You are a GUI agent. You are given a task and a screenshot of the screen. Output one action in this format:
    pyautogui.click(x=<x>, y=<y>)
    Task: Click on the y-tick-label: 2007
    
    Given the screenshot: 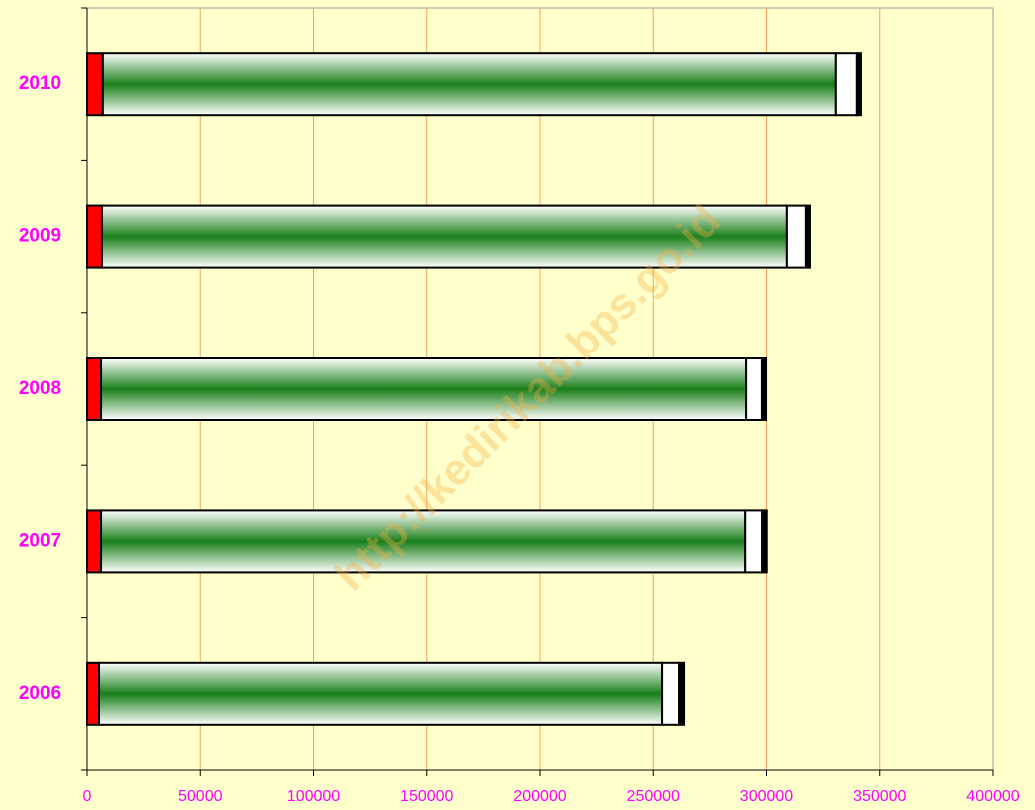 What is the action you would take?
    pyautogui.click(x=40, y=540)
    